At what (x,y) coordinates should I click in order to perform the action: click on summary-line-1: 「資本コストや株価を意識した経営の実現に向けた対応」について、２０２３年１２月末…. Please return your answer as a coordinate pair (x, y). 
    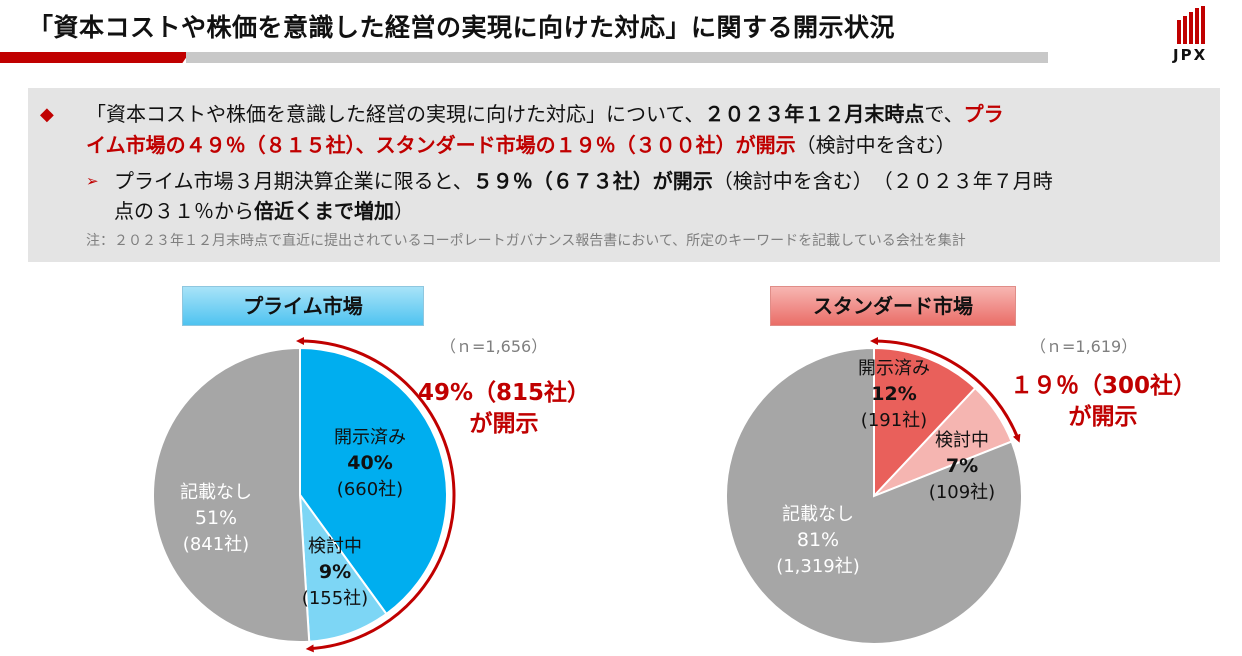
    Looking at the image, I should click on (545, 114).